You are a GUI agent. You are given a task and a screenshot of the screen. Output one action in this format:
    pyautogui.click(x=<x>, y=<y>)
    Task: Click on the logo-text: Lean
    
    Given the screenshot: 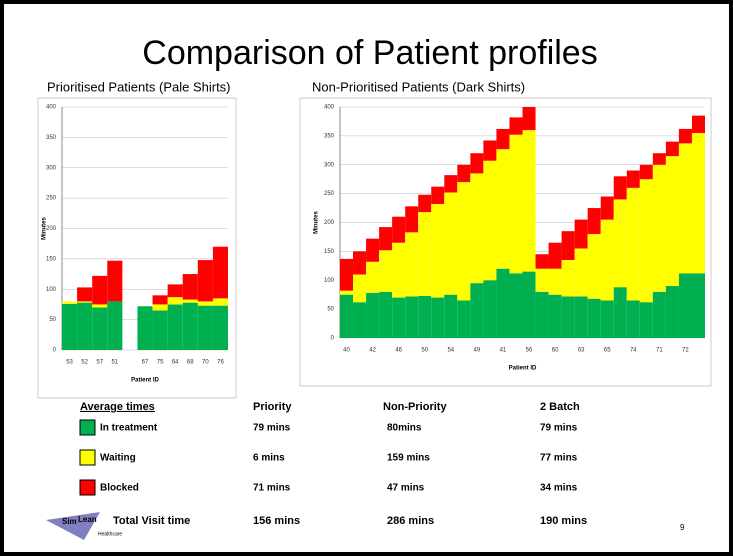 What is the action you would take?
    pyautogui.click(x=87, y=519)
    